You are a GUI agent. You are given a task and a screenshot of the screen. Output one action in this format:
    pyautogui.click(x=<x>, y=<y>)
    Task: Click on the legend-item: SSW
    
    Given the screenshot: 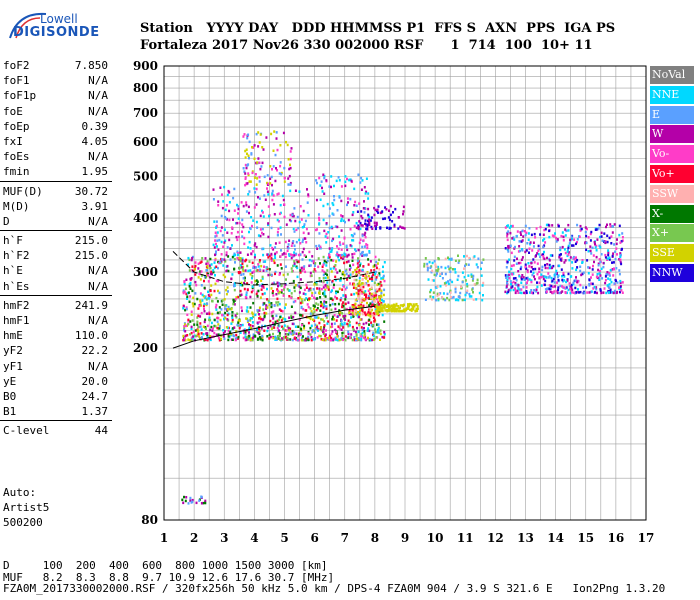 What is the action you would take?
    pyautogui.click(x=672, y=193)
    